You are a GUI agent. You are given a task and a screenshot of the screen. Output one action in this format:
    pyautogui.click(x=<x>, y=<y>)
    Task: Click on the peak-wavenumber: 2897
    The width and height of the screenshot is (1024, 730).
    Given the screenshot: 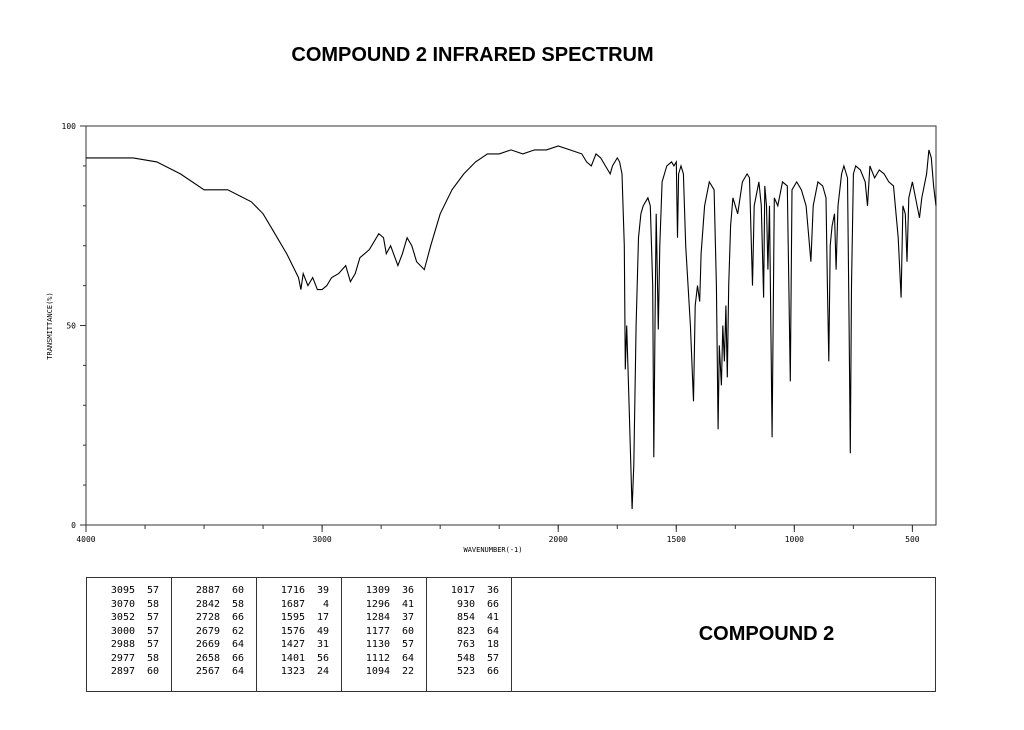 What is the action you would take?
    pyautogui.click(x=122, y=671)
    